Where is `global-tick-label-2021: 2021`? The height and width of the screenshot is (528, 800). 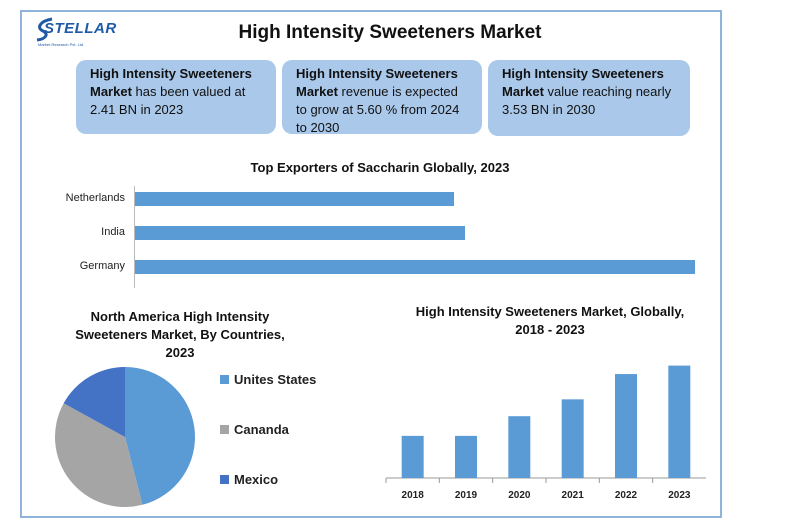 global-tick-label-2021: 2021 is located at coordinates (573, 495).